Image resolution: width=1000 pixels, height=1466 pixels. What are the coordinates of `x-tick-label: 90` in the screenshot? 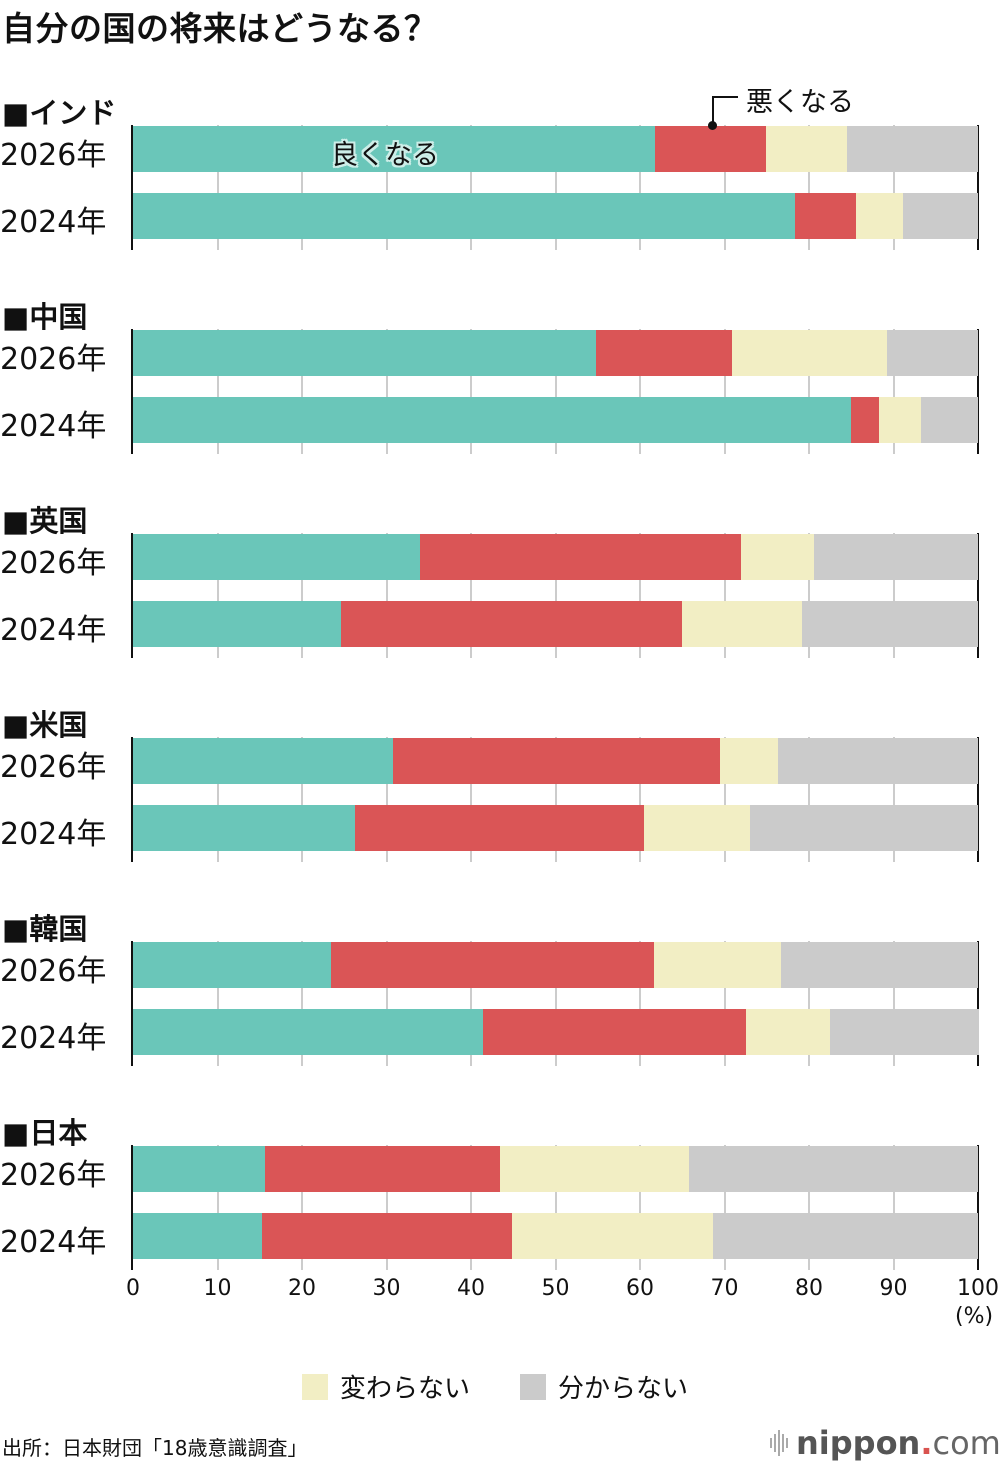 It's located at (893, 1288).